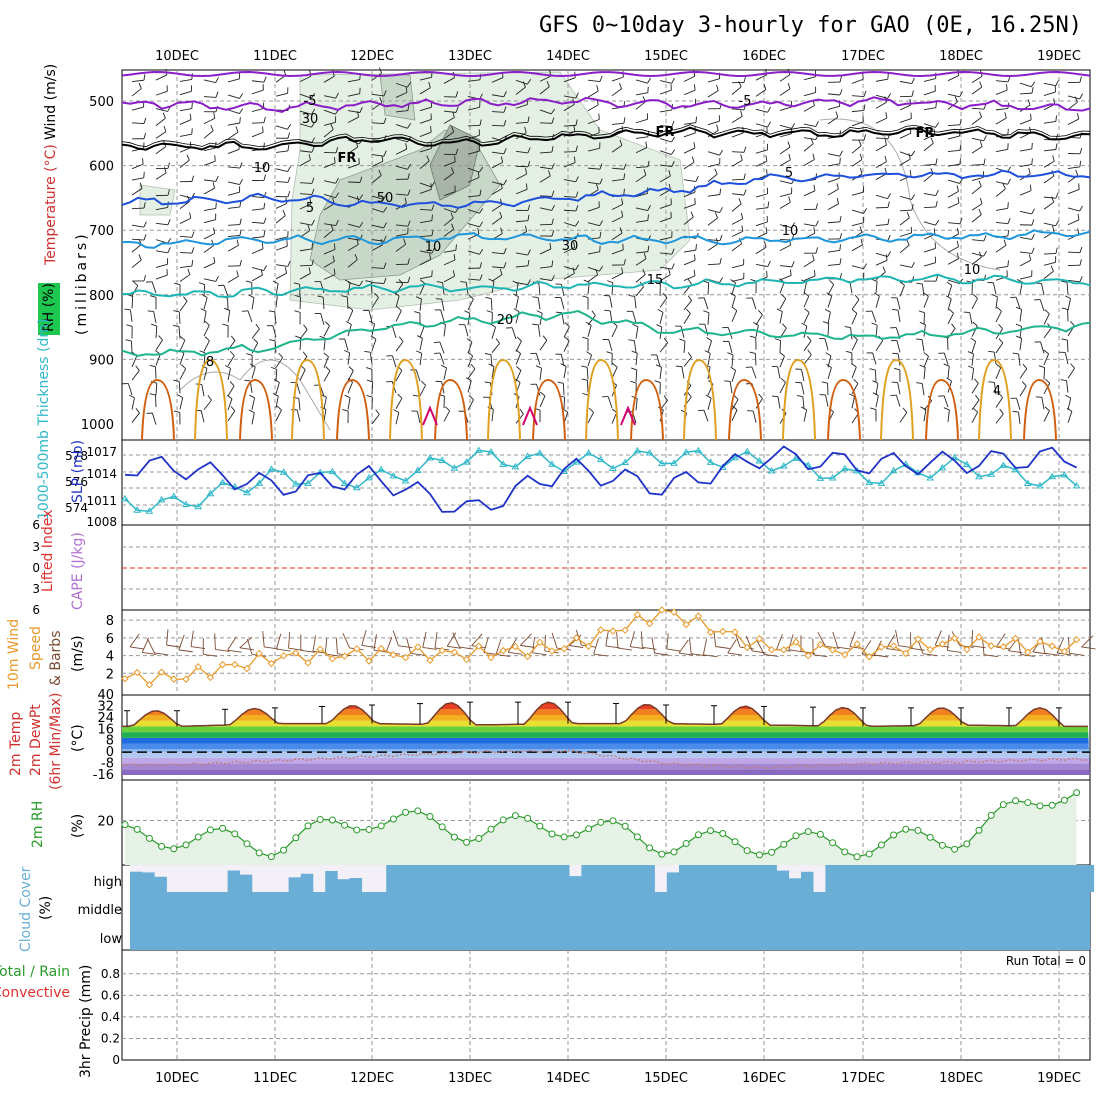 The height and width of the screenshot is (1100, 1100). Describe the element at coordinates (429, 878) in the screenshot. I see `cloud-high-bar` at that location.